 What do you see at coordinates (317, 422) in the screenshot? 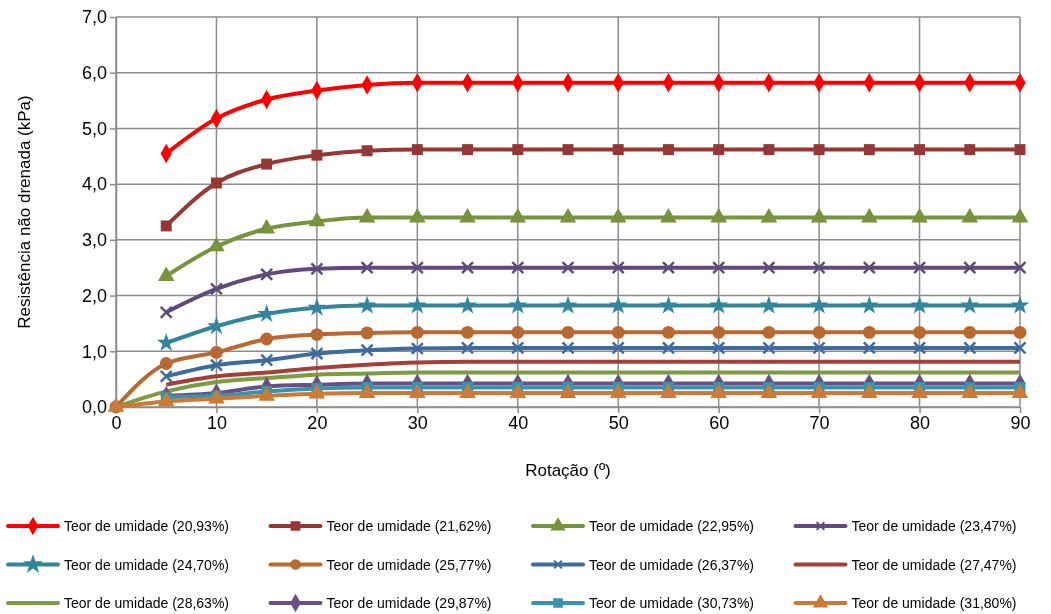
I see `x-tick-label: 20` at bounding box center [317, 422].